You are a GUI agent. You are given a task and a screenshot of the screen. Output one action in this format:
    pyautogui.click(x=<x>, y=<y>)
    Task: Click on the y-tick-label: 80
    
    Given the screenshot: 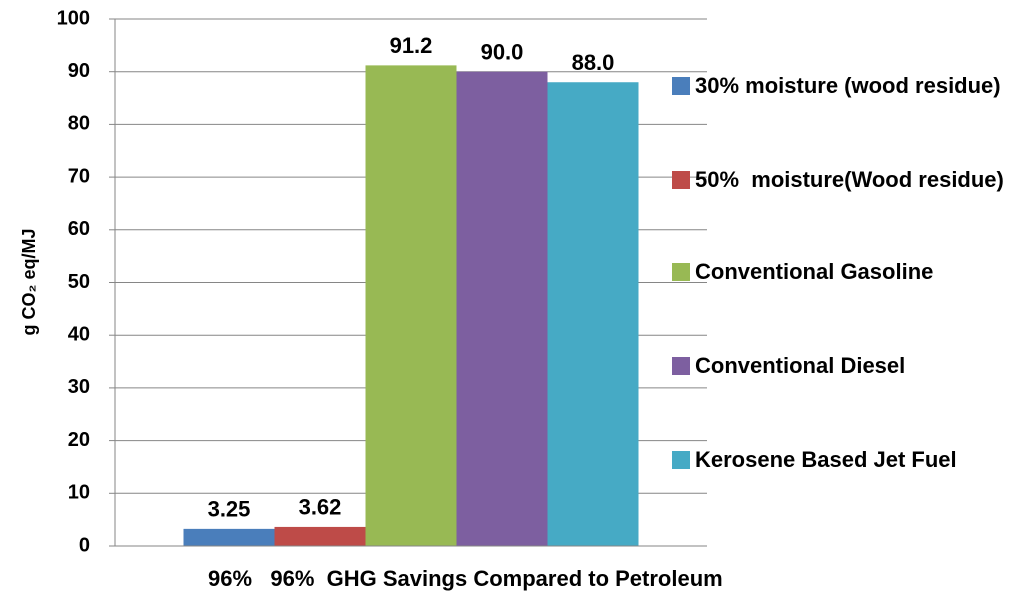 What is the action you would take?
    pyautogui.click(x=79, y=124)
    